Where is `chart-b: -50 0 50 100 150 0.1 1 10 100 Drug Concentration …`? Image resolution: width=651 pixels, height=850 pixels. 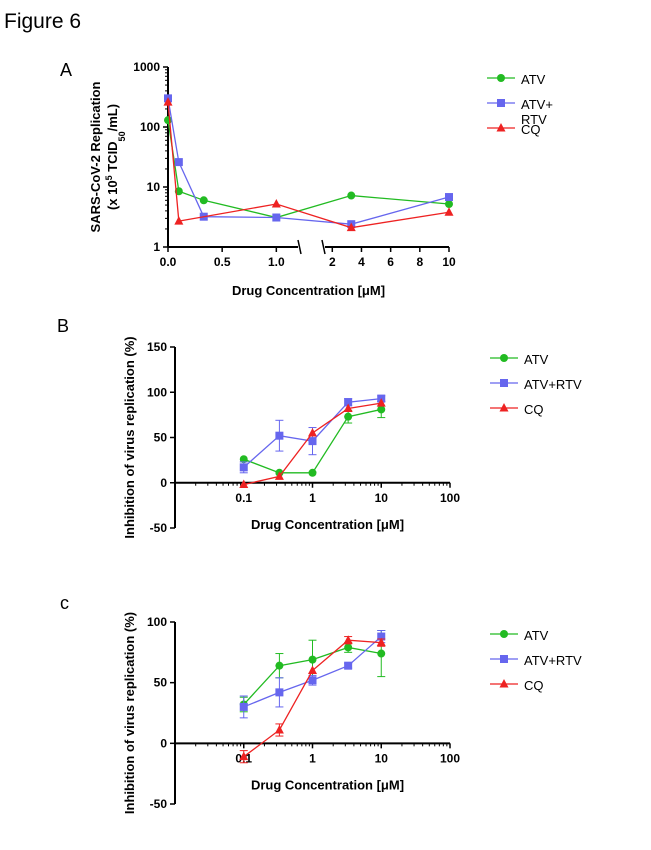 chart-b: -50 0 50 100 150 0.1 1 10 100 Drug Concentration … is located at coordinates (291, 437).